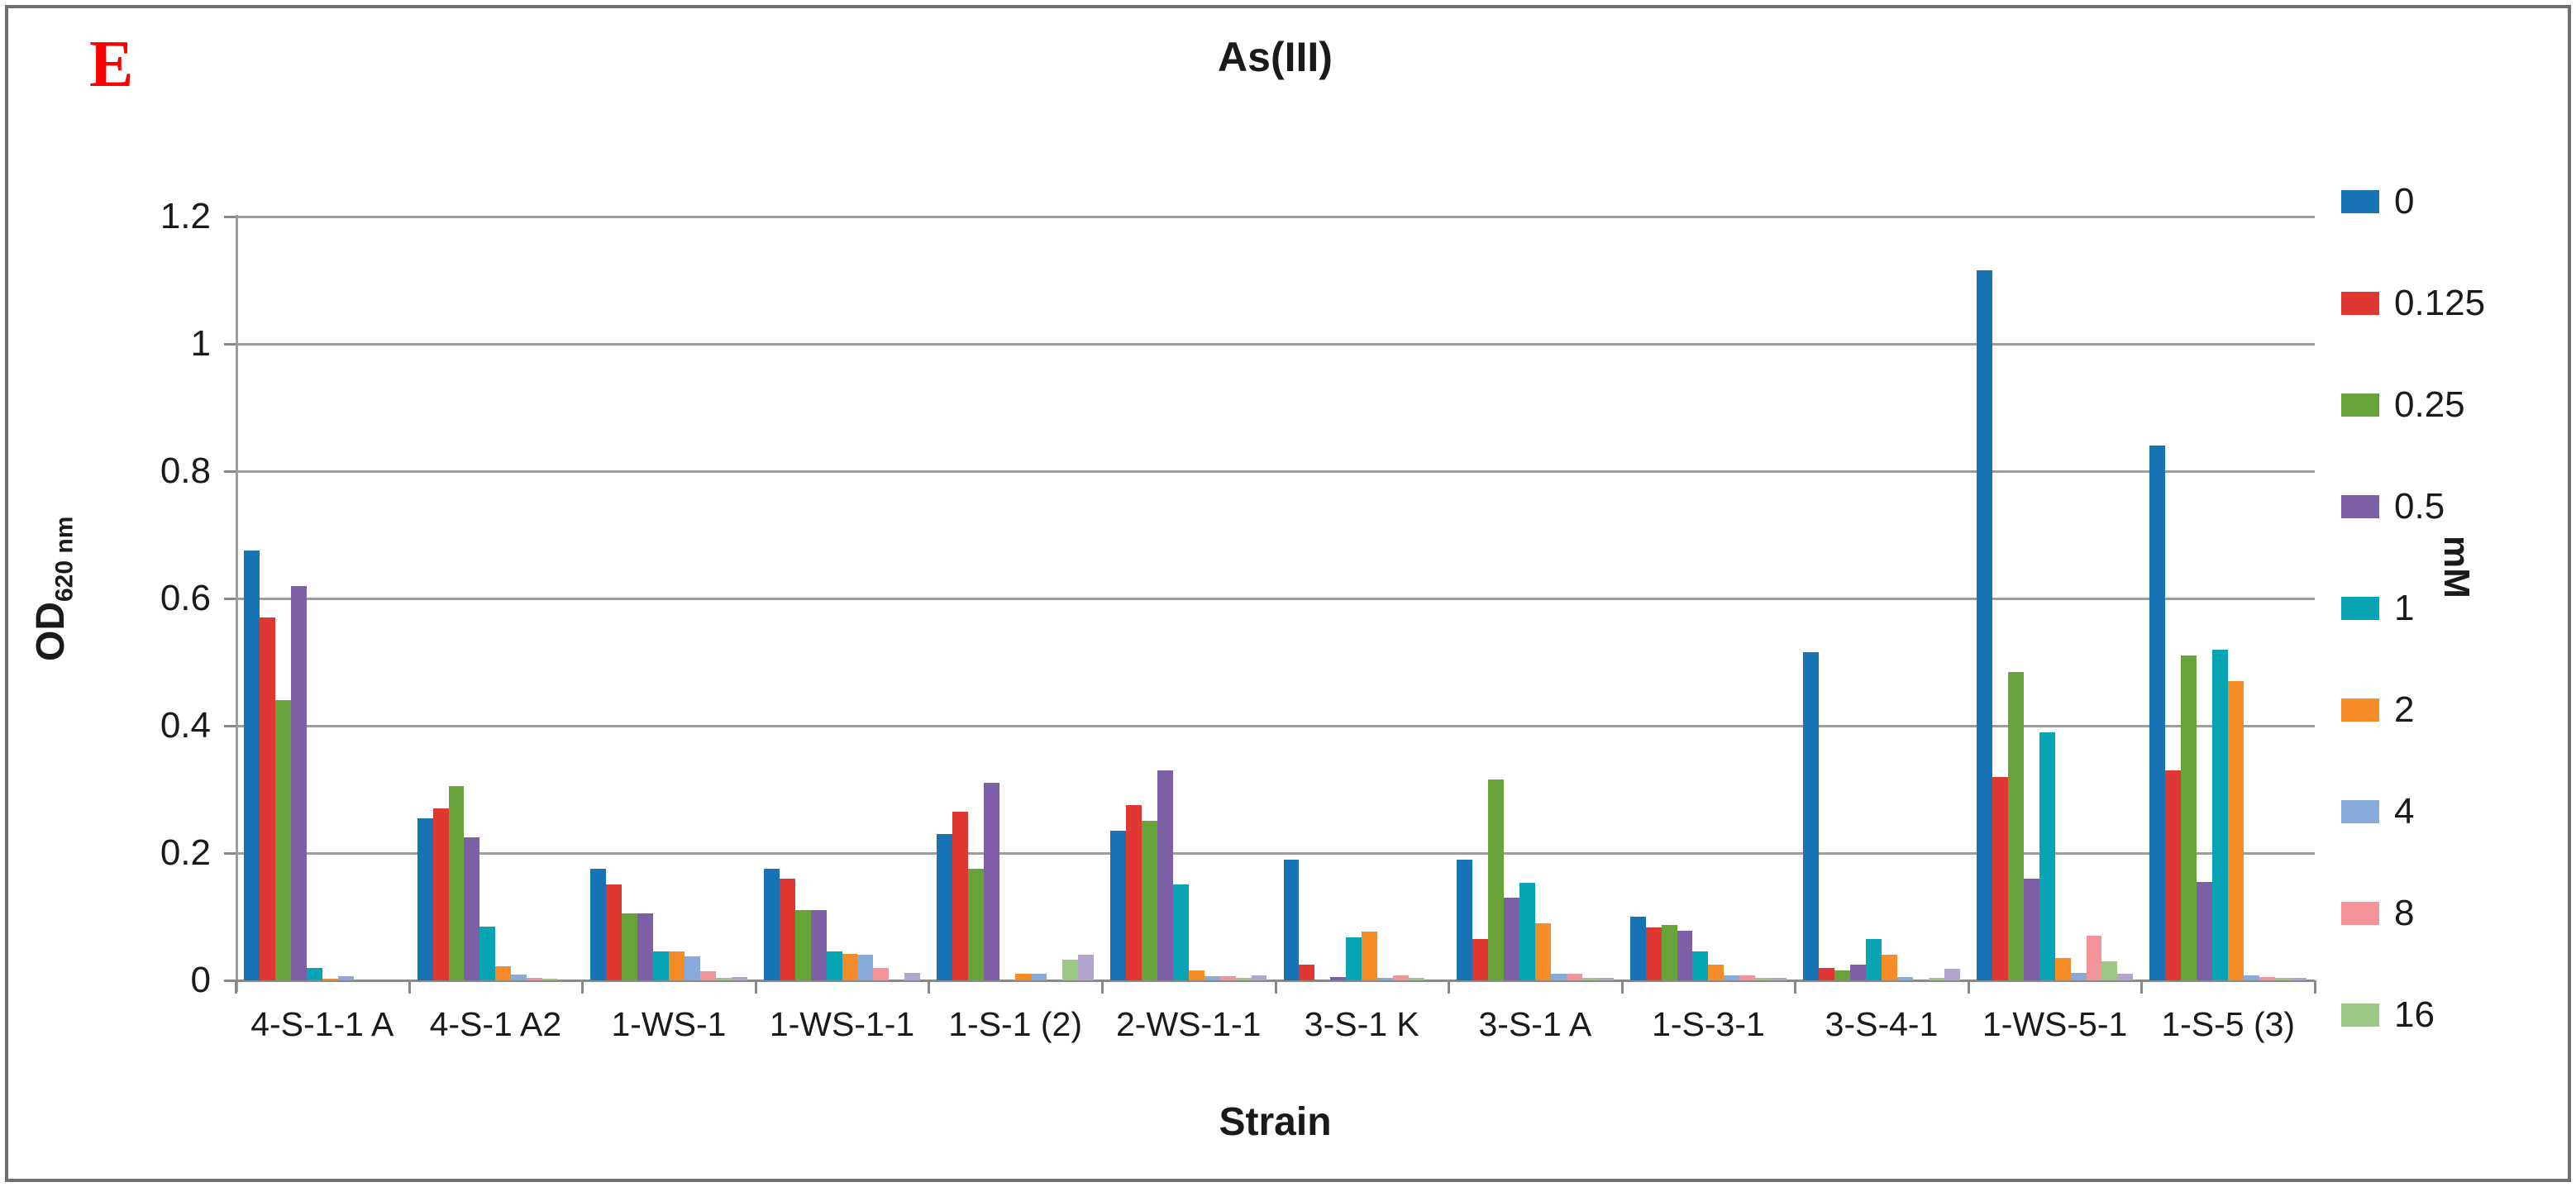  I want to click on legend-item: 4, so click(2413, 811).